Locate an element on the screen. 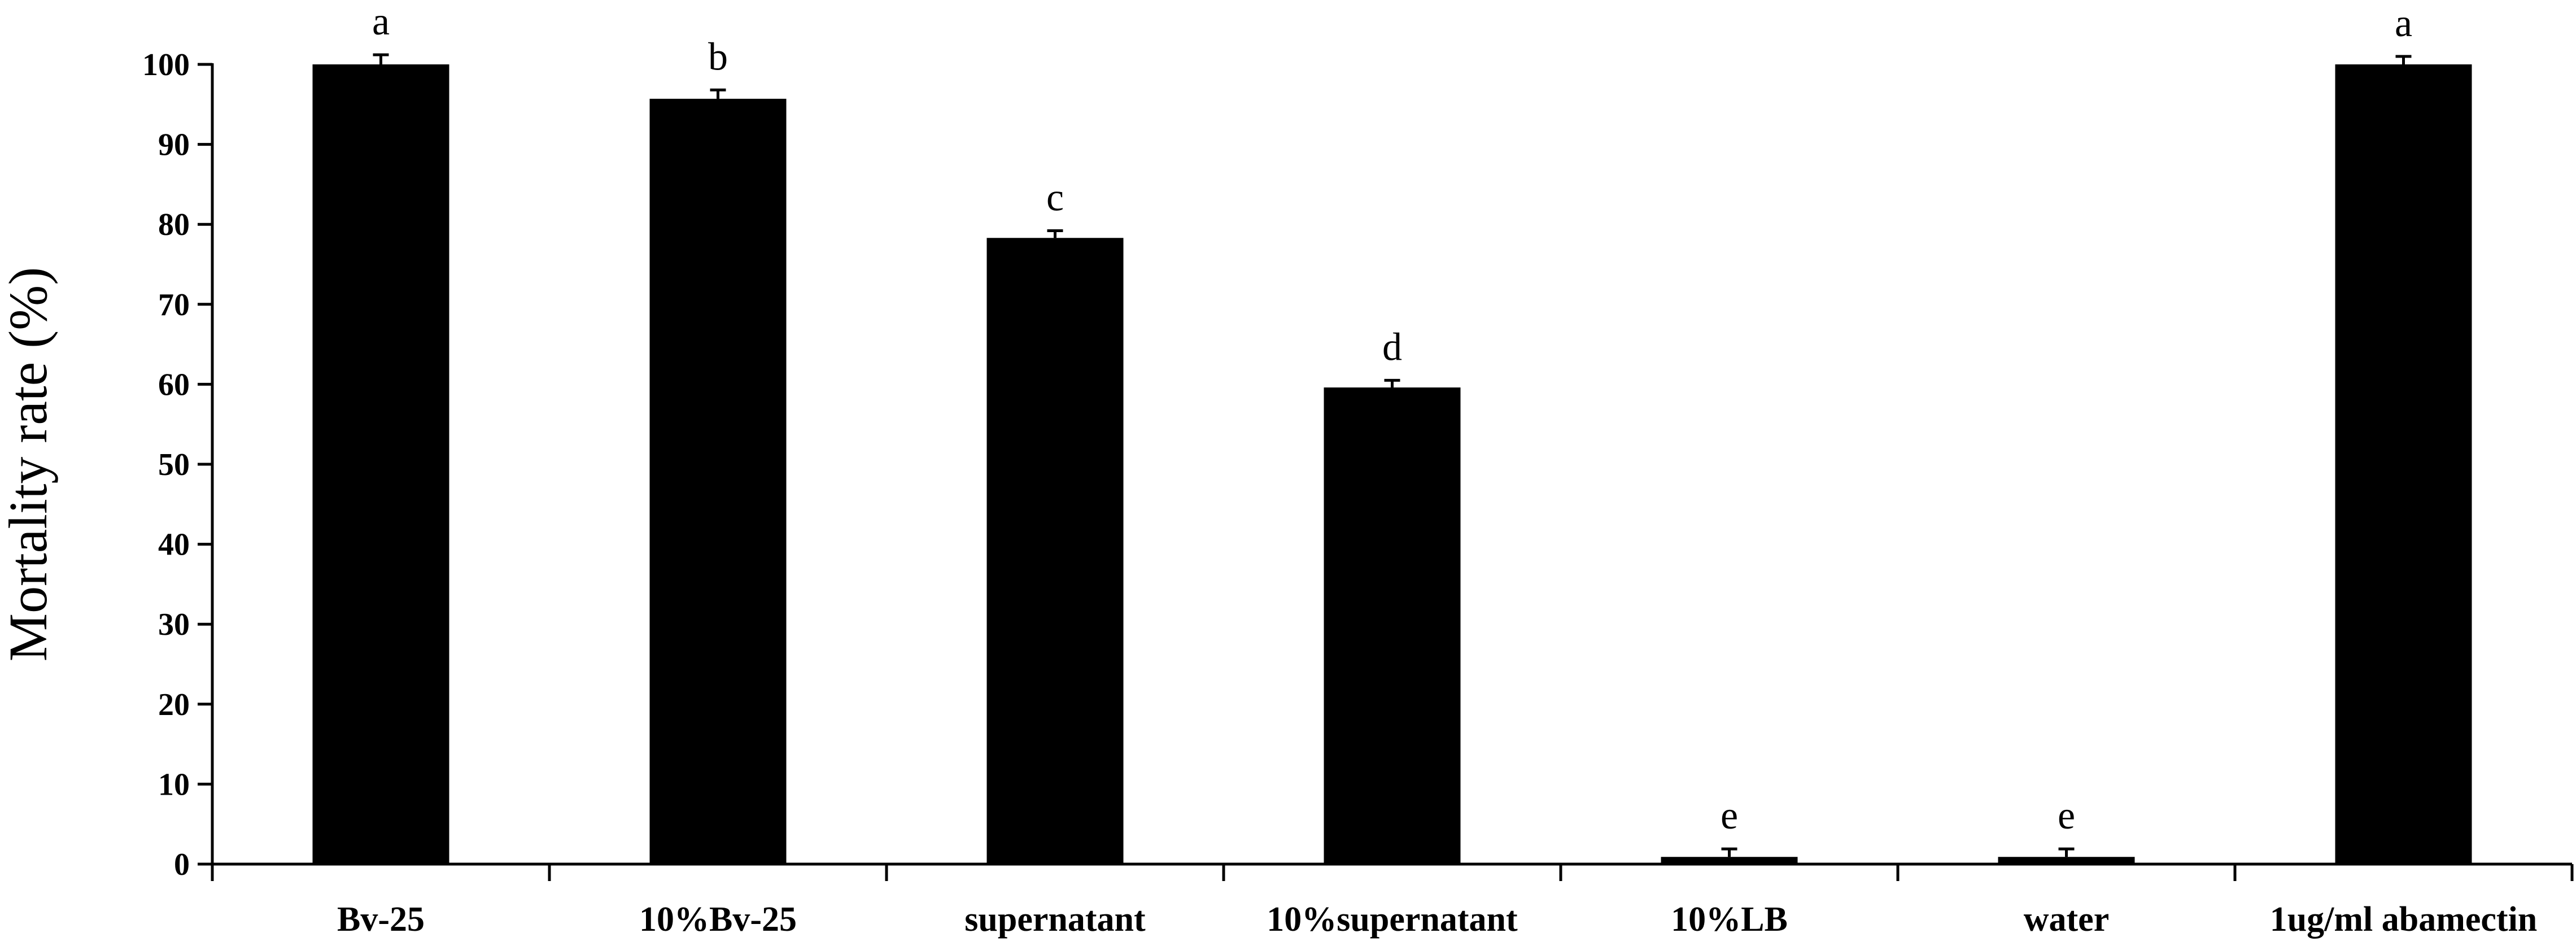 Image resolution: width=2576 pixels, height=946 pixels. significance-letter: b is located at coordinates (718, 57).